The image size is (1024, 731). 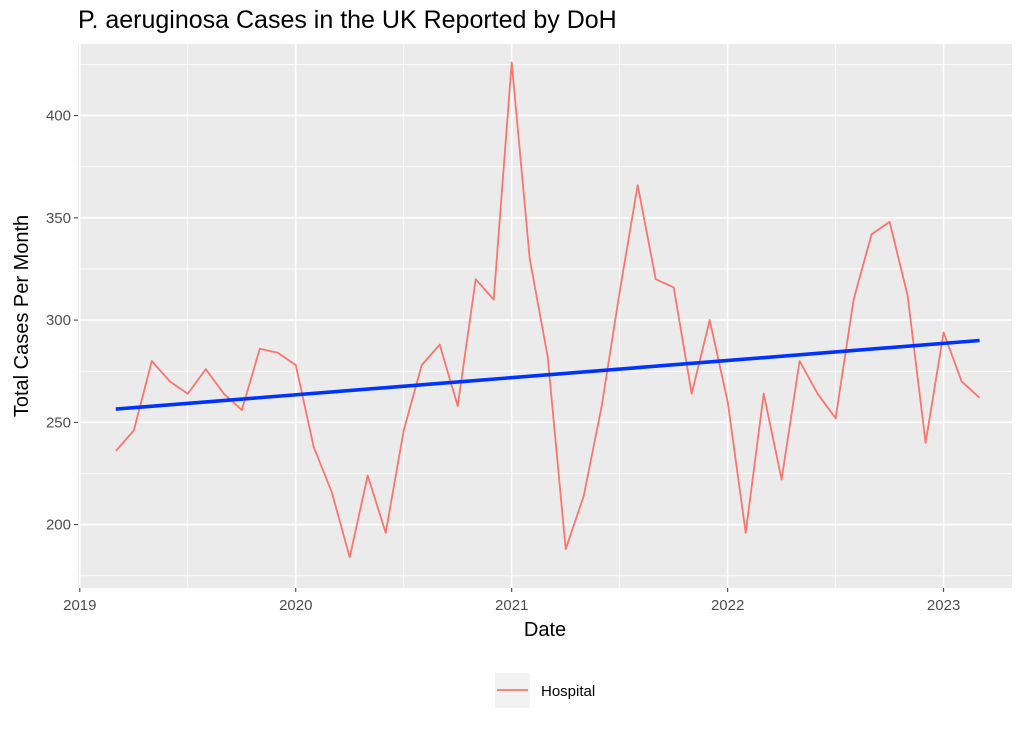 I want to click on y-tick-label: 300, so click(x=58, y=320).